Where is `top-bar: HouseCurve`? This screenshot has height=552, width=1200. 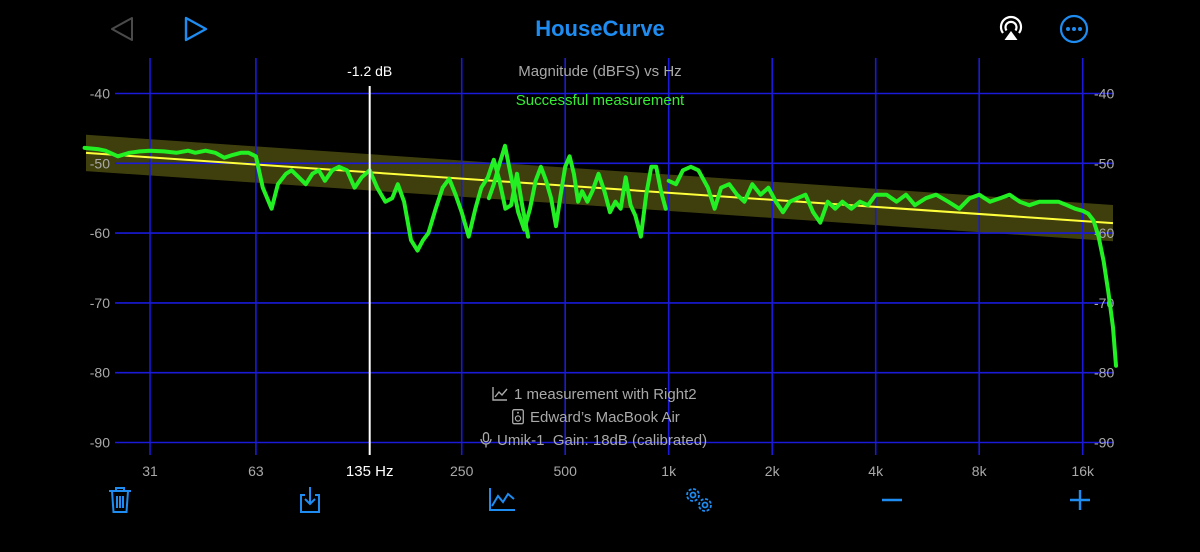 top-bar: HouseCurve is located at coordinates (600, 30).